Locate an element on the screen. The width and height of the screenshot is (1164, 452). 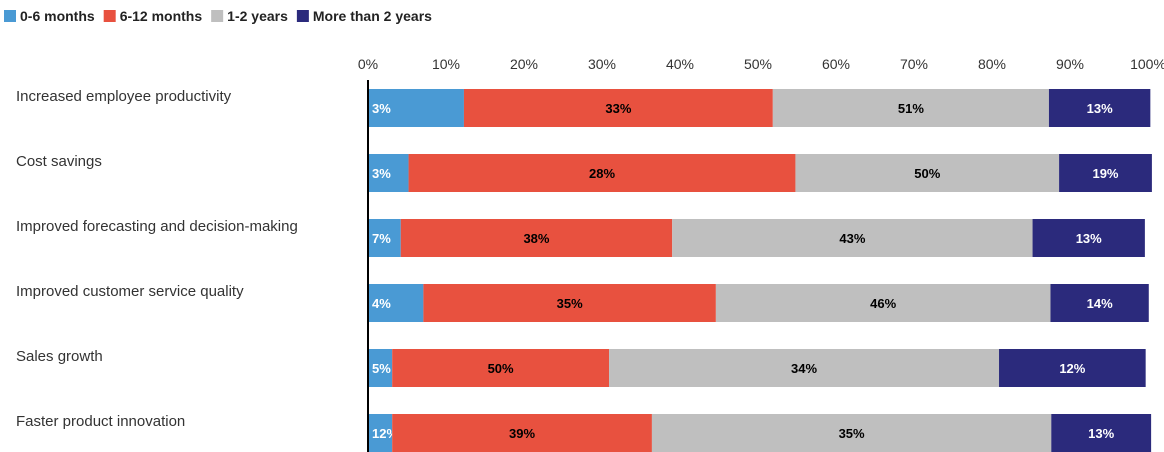
category-label: Improved forecasting and decision-making is located at coordinates (157, 226).